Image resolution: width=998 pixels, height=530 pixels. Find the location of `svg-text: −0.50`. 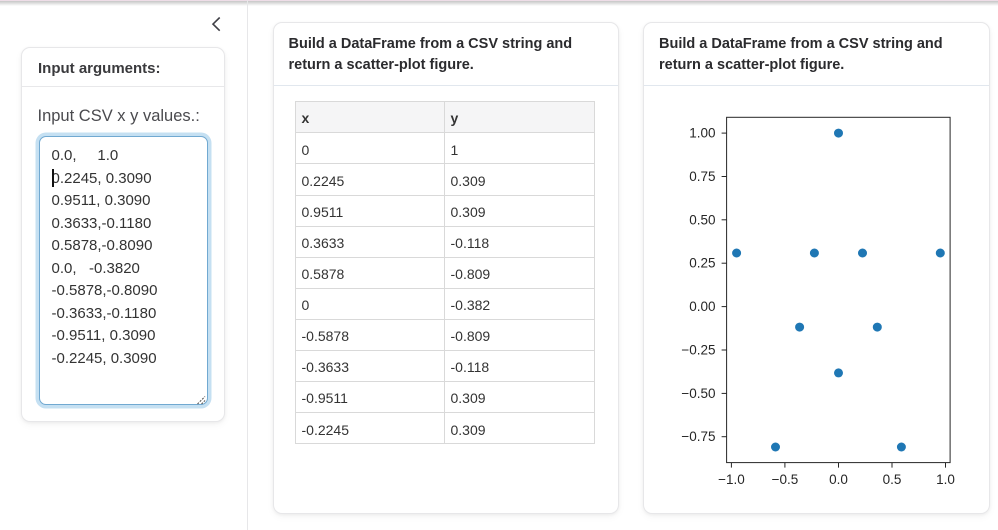

svg-text: −0.50 is located at coordinates (698, 393).